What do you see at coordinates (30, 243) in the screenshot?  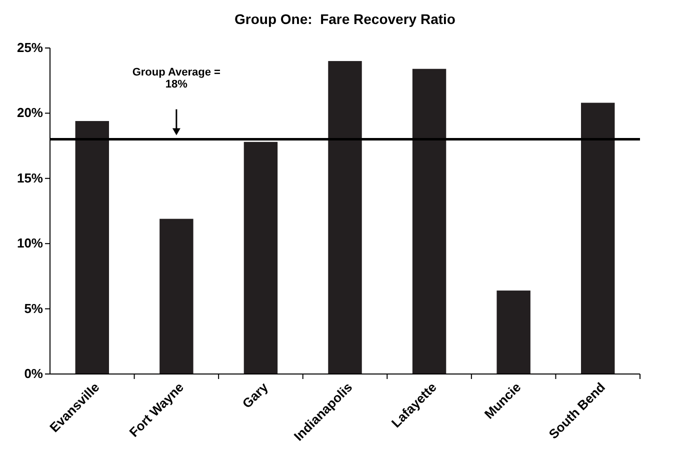 I see `y-tick-label: 10%` at bounding box center [30, 243].